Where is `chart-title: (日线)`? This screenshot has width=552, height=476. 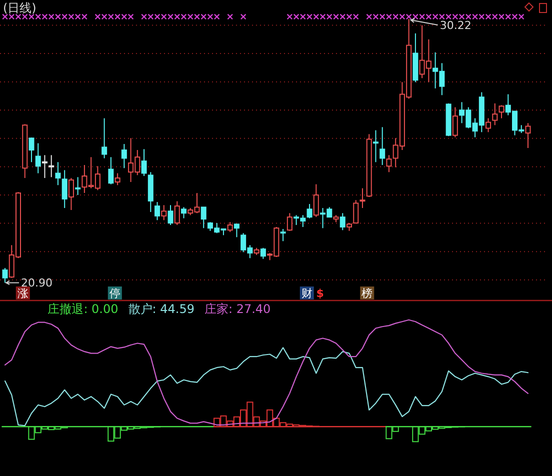
chart-title: (日线) is located at coordinates (19, 8).